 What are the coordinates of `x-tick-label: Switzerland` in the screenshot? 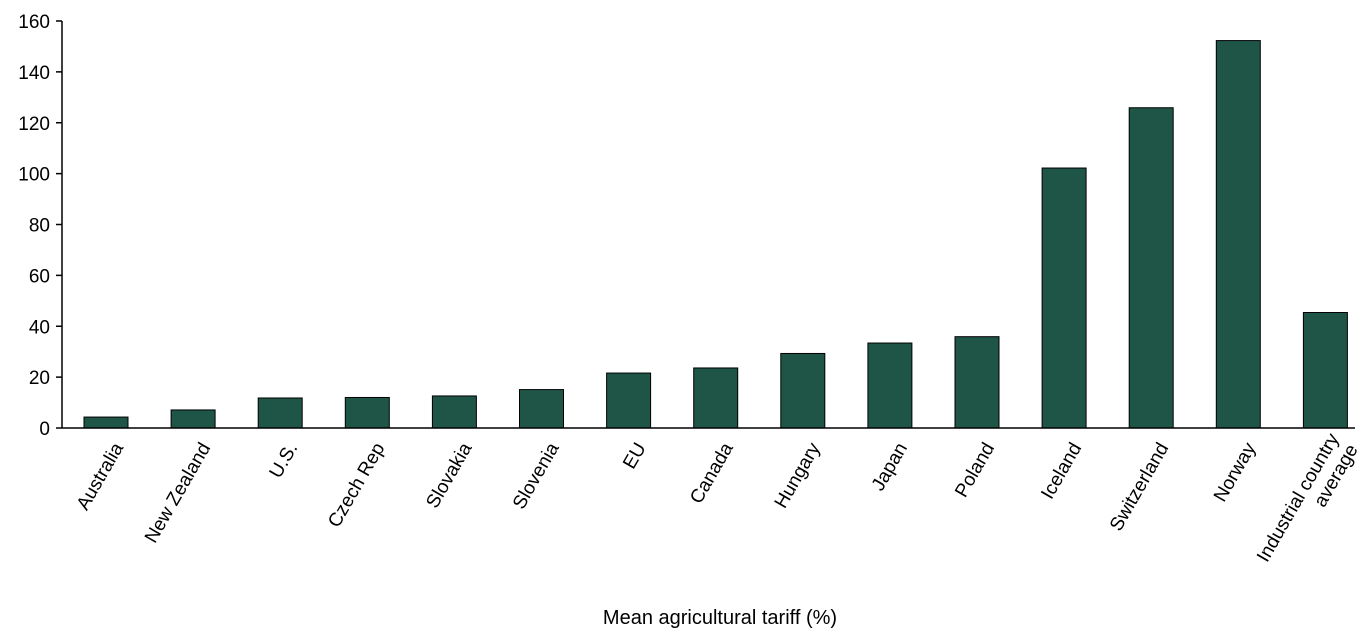 It's located at (1139, 487).